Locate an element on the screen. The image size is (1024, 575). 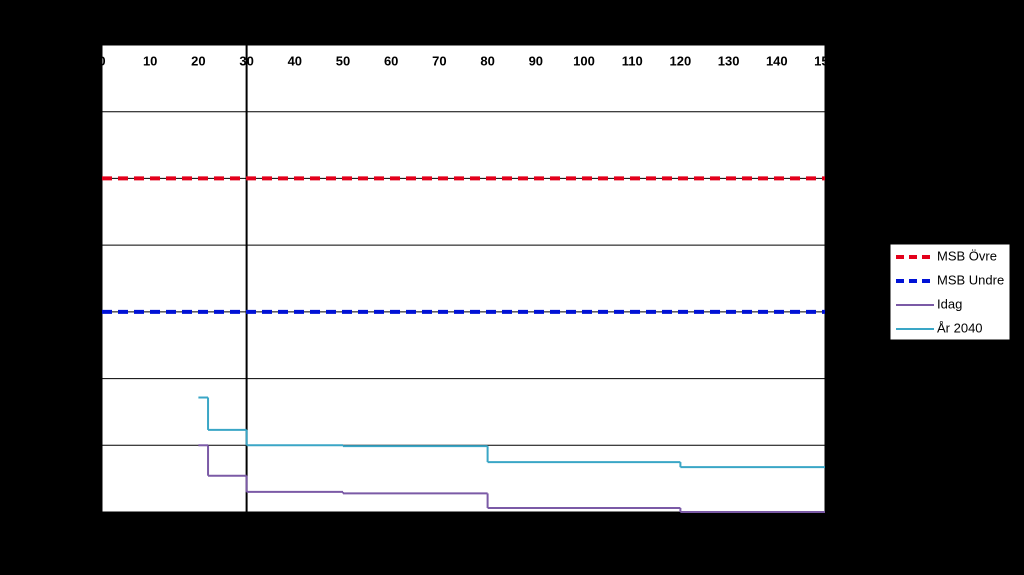
legend is located at coordinates (950, 292).